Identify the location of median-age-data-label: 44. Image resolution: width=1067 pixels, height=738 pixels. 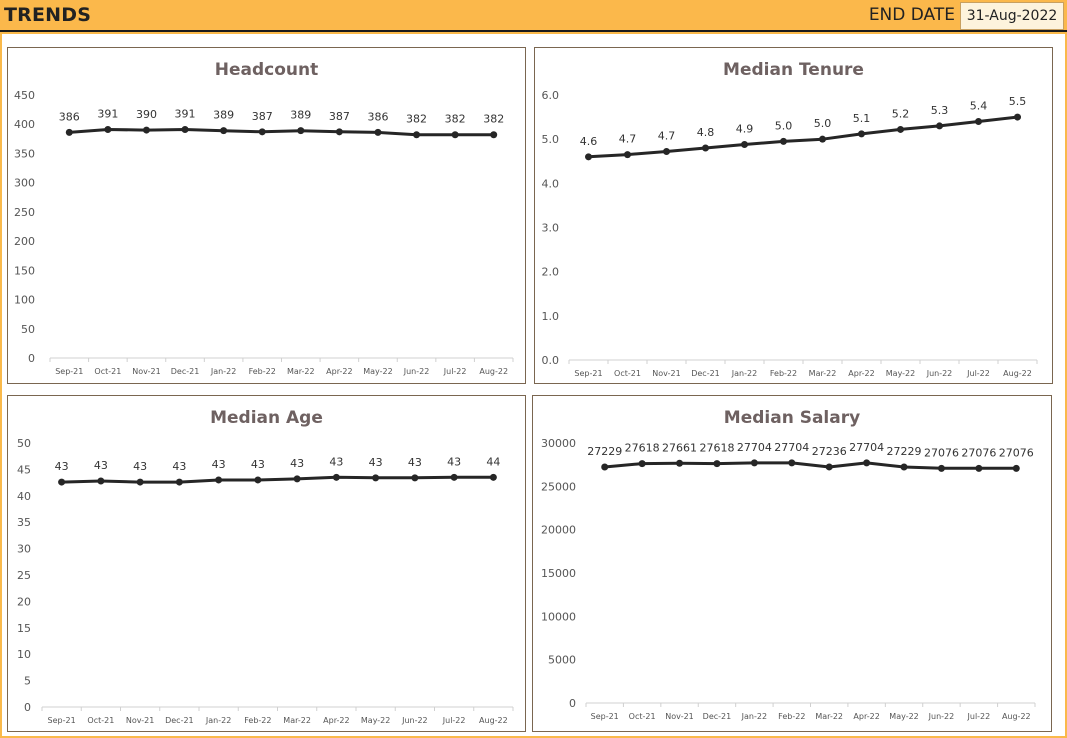
(493, 461).